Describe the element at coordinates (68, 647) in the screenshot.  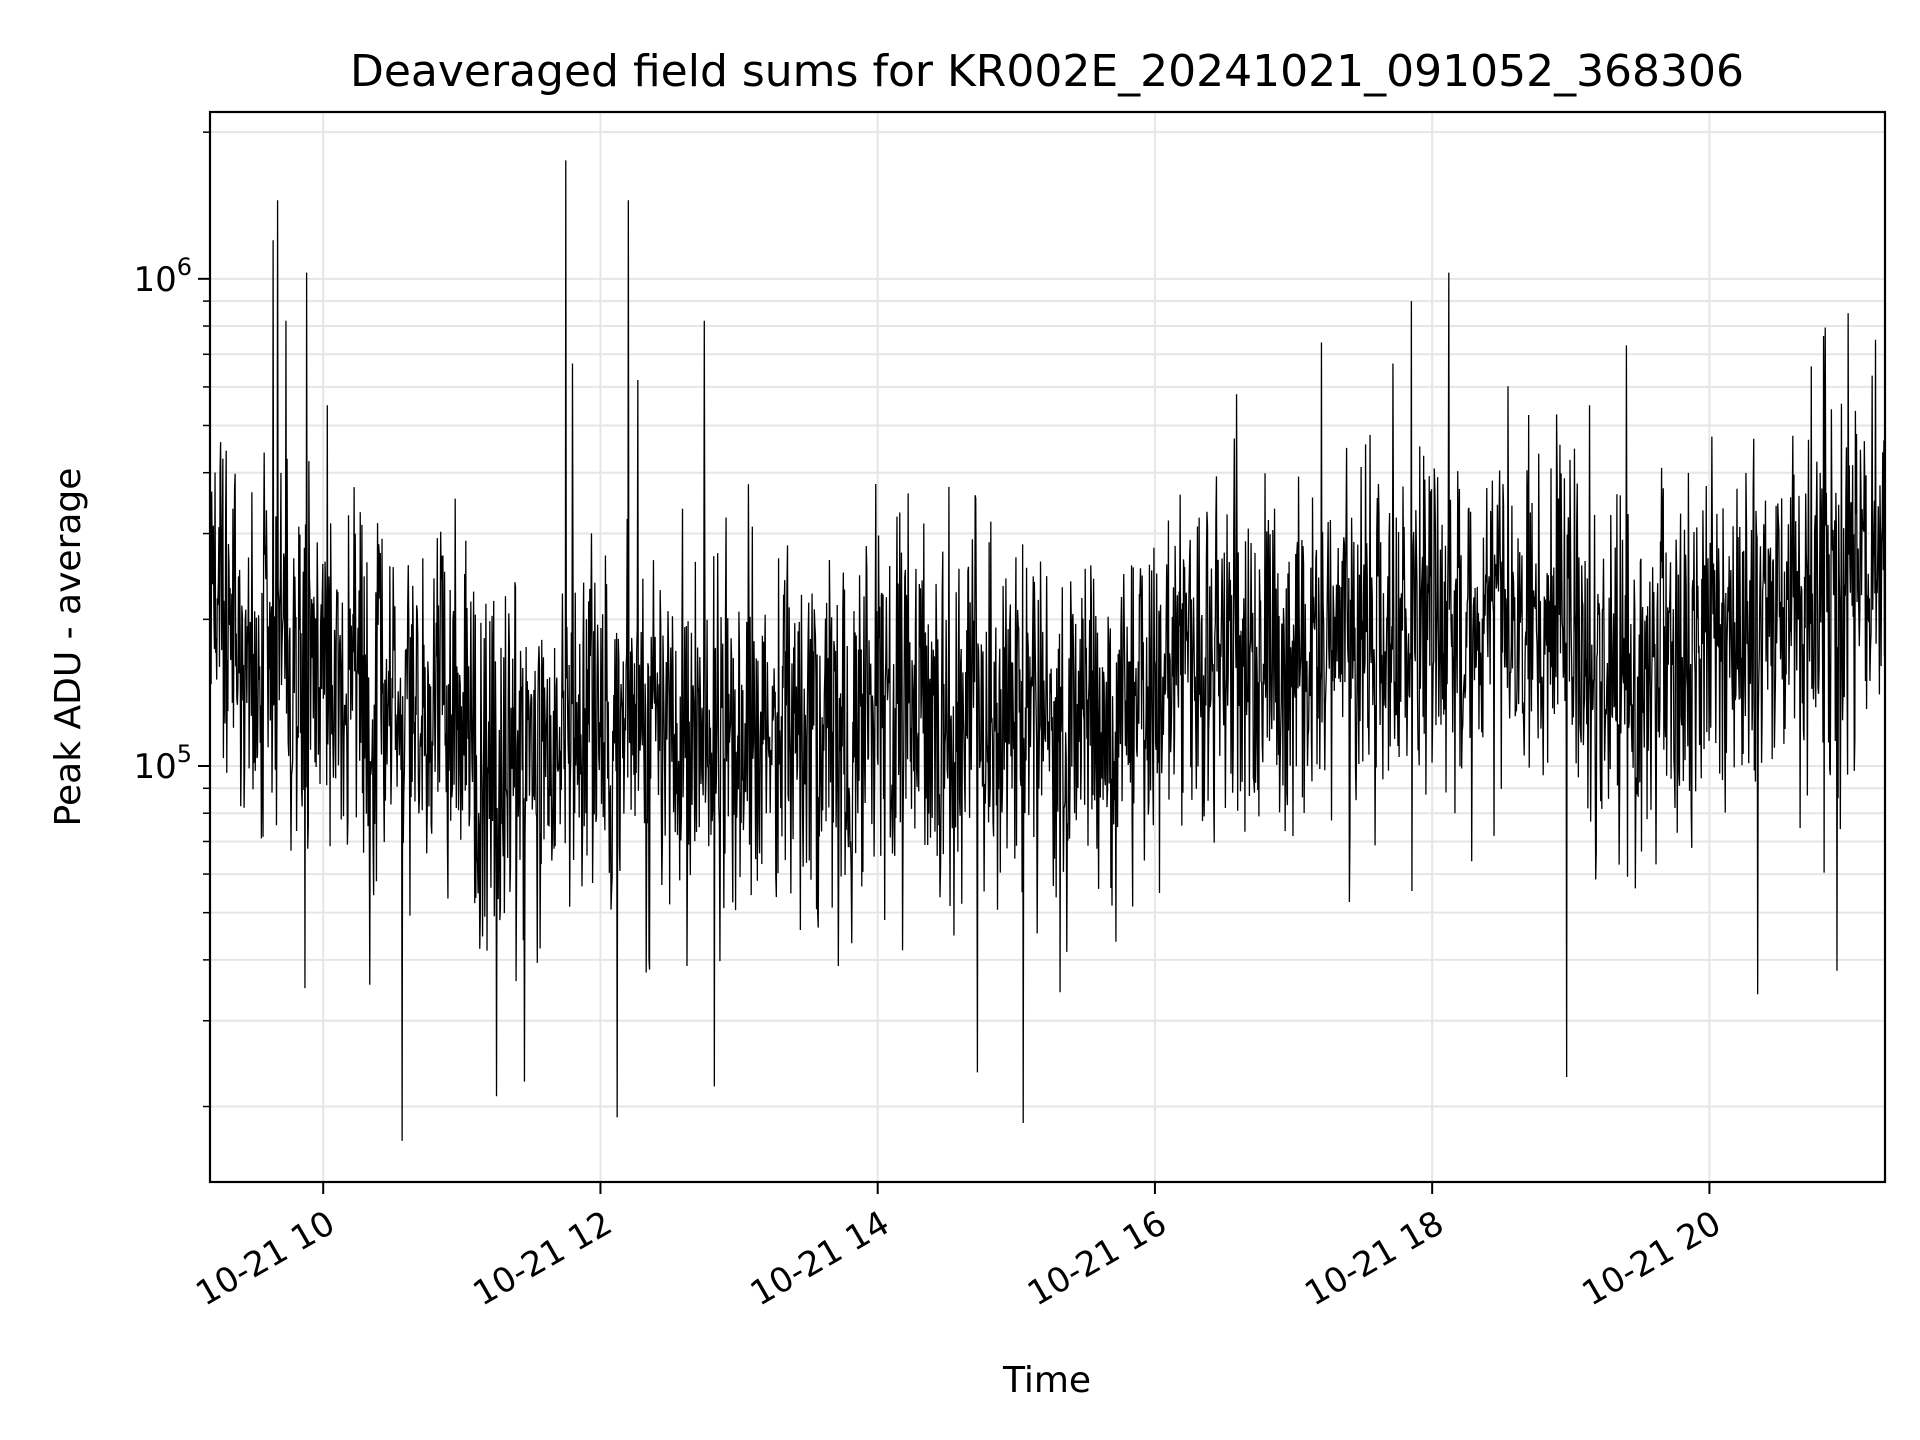
I see `y-axis-label: Peak ADU - average` at that location.